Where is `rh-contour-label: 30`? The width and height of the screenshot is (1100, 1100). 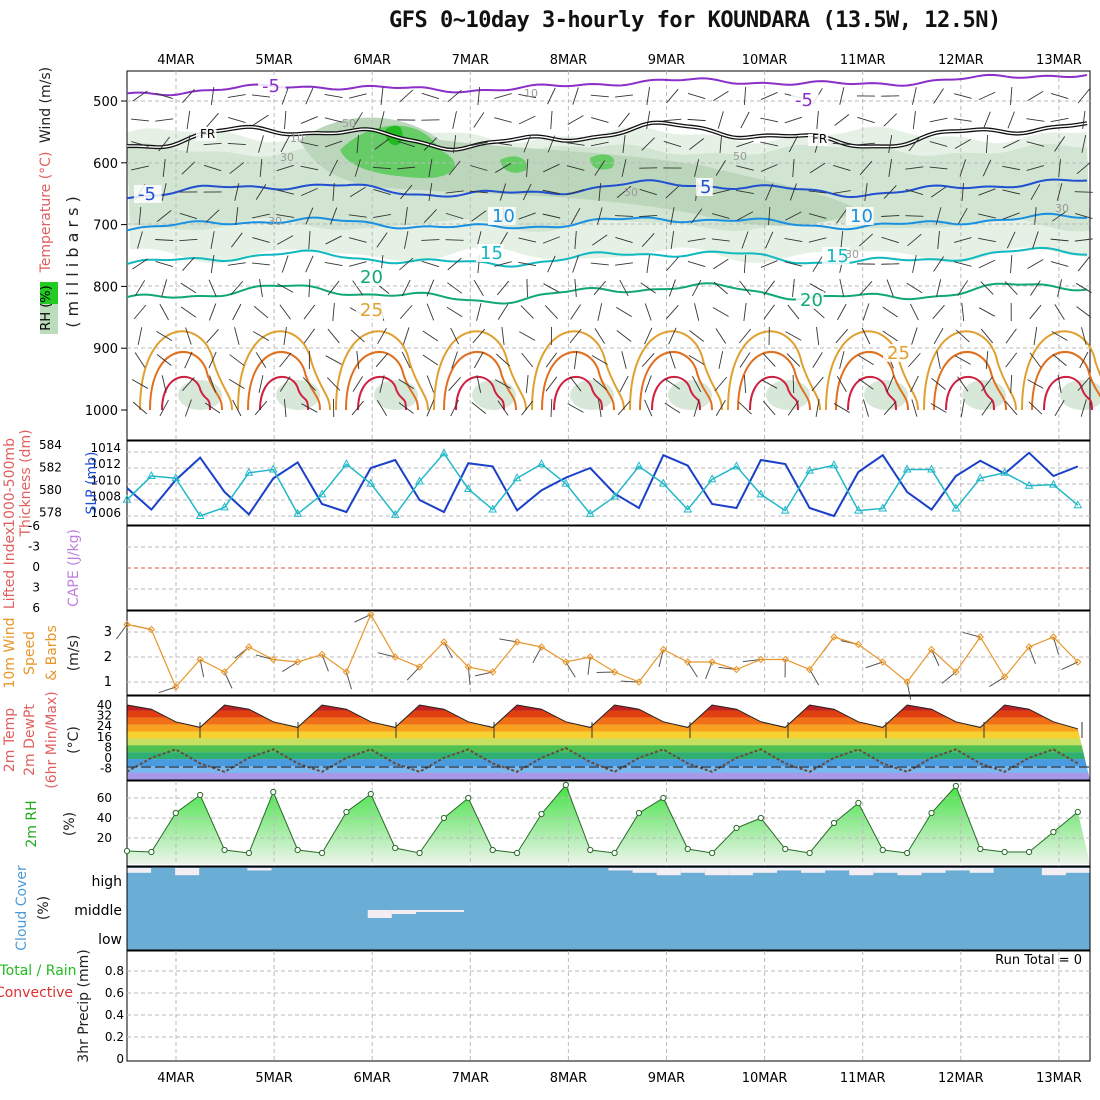 rh-contour-label: 30 is located at coordinates (275, 221).